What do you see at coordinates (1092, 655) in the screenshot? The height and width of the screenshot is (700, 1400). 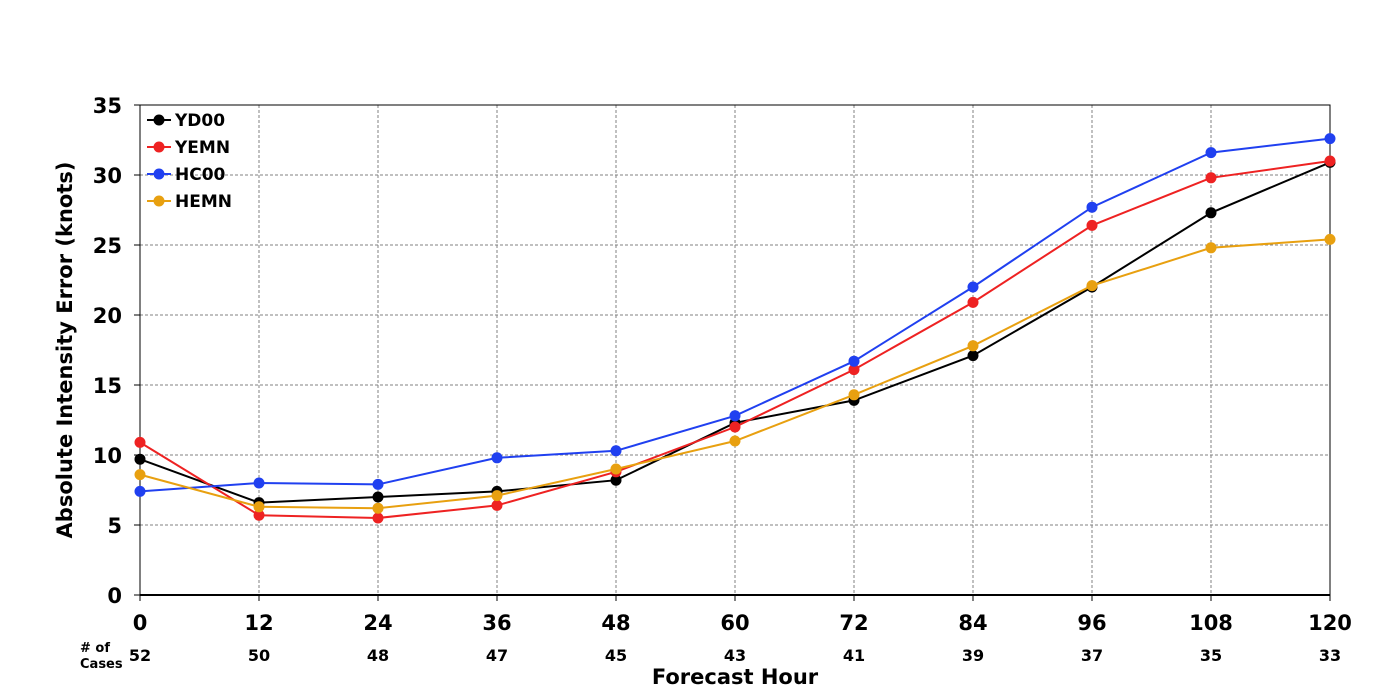 I see `case-count-label: 37` at bounding box center [1092, 655].